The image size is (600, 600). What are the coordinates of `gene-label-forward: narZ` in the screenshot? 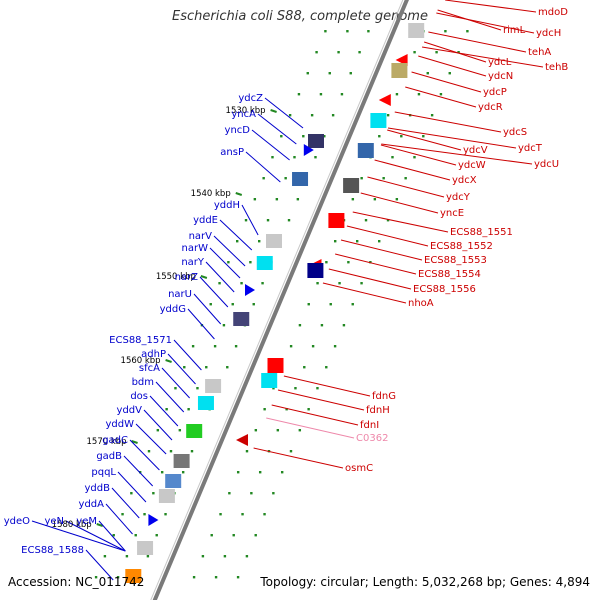 It's located at (187, 277).